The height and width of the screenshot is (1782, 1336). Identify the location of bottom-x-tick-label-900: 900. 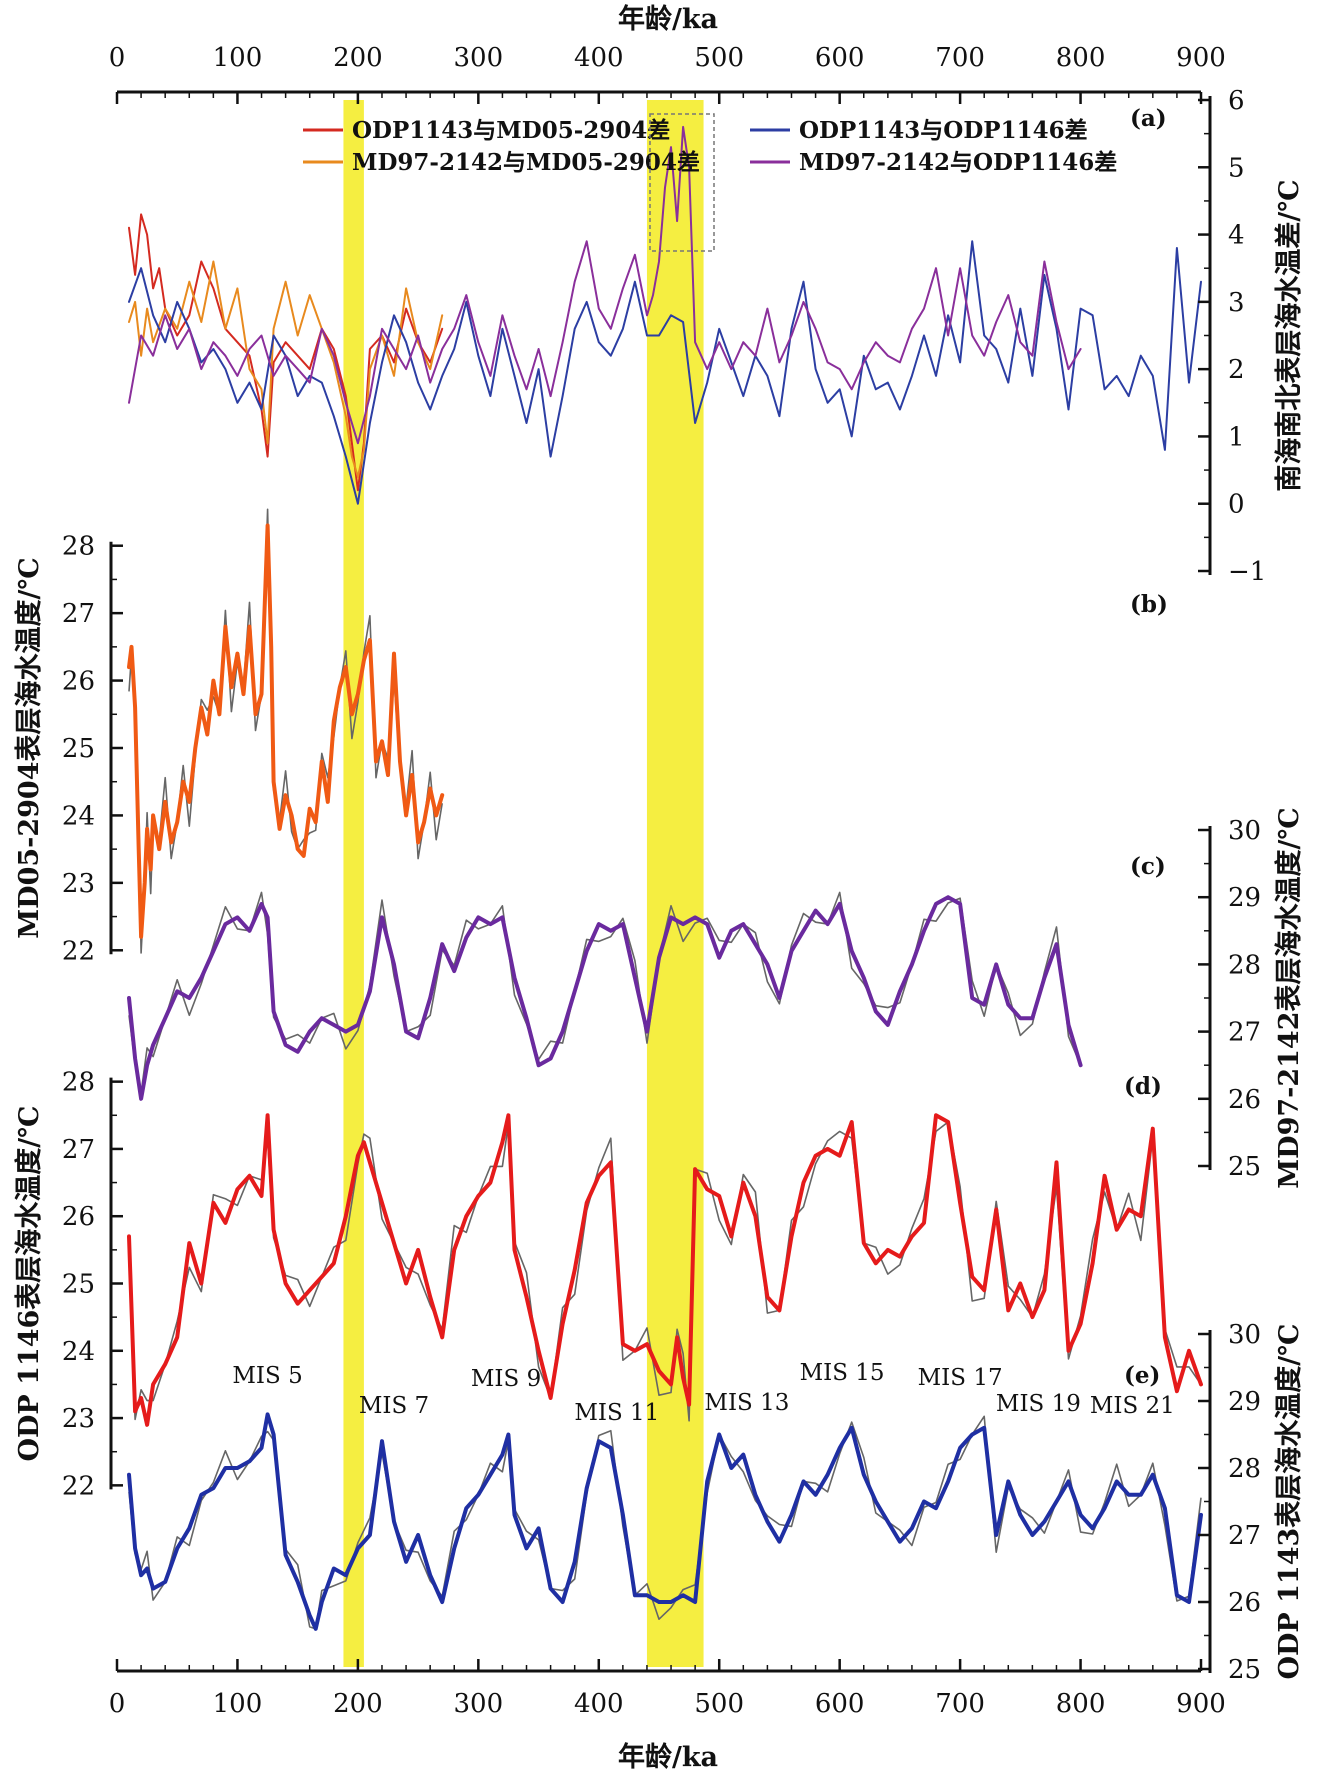
(1201, 1704).